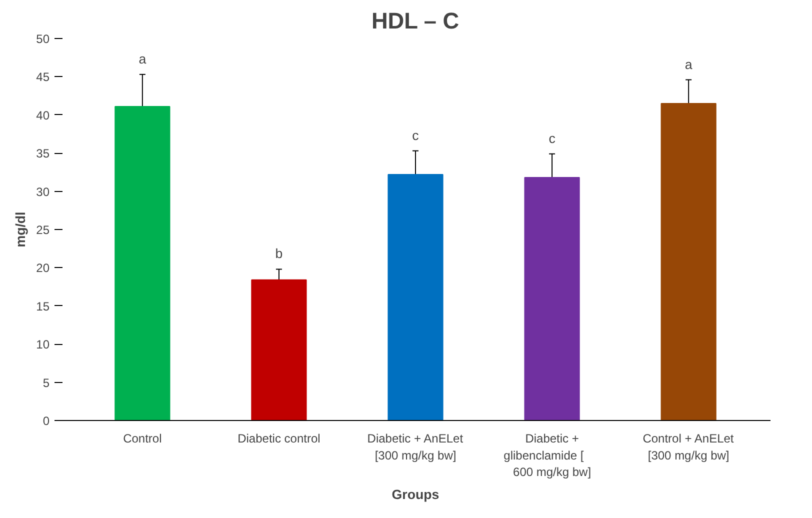 Image resolution: width=812 pixels, height=518 pixels. Describe the element at coordinates (46, 421) in the screenshot. I see `y-tick-label: 0` at that location.